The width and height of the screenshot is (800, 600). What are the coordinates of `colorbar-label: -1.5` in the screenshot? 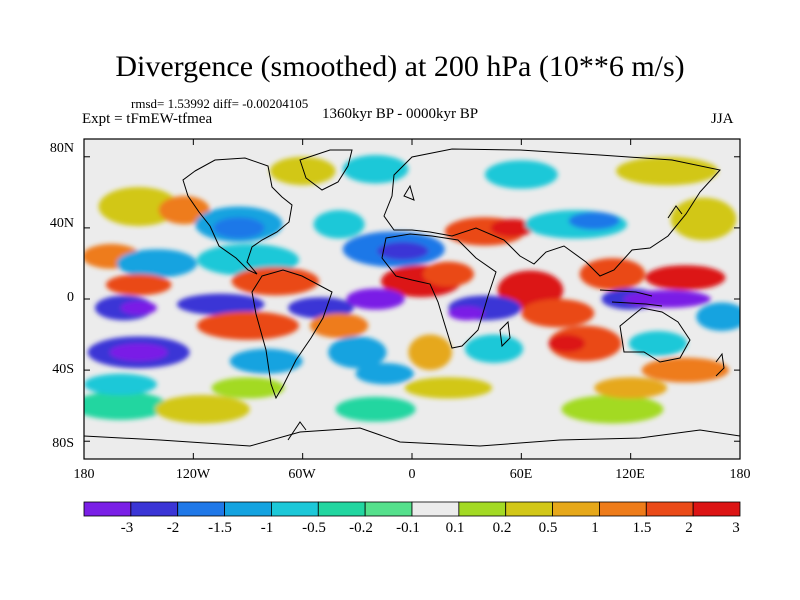 It's located at (220, 528).